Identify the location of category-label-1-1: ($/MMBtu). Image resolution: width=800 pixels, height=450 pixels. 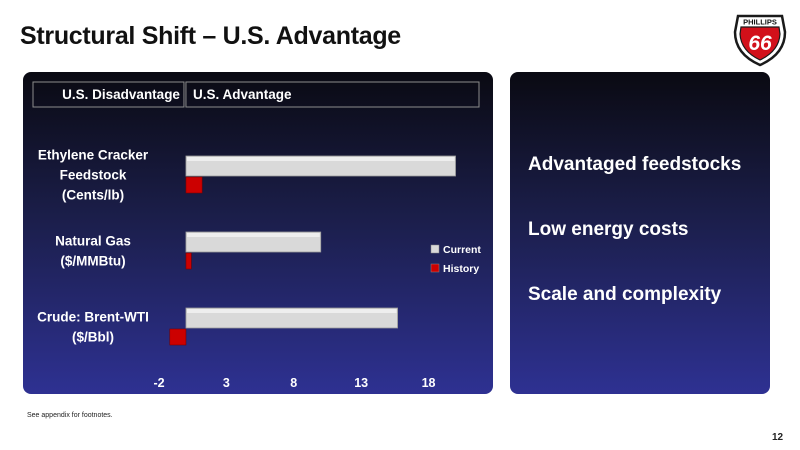
(92, 261).